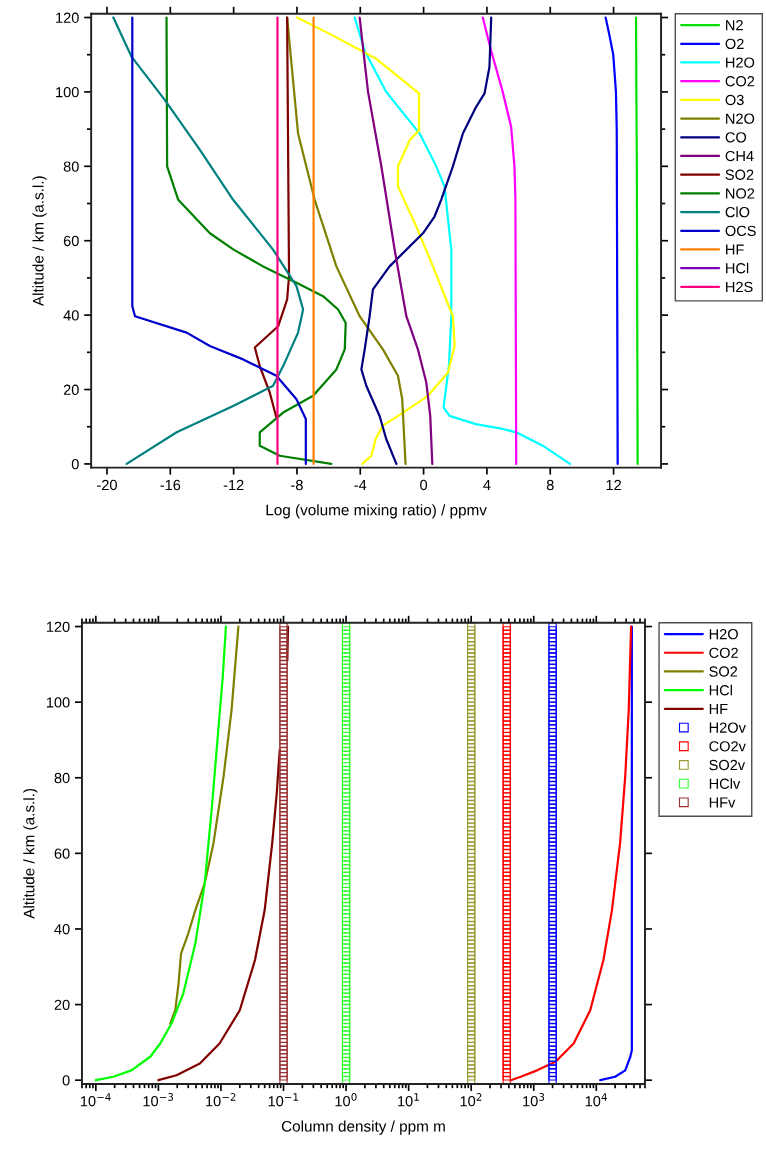 This screenshot has width=766, height=1149. Describe the element at coordinates (727, 746) in the screenshot. I see `legend-label: CO2v` at that location.